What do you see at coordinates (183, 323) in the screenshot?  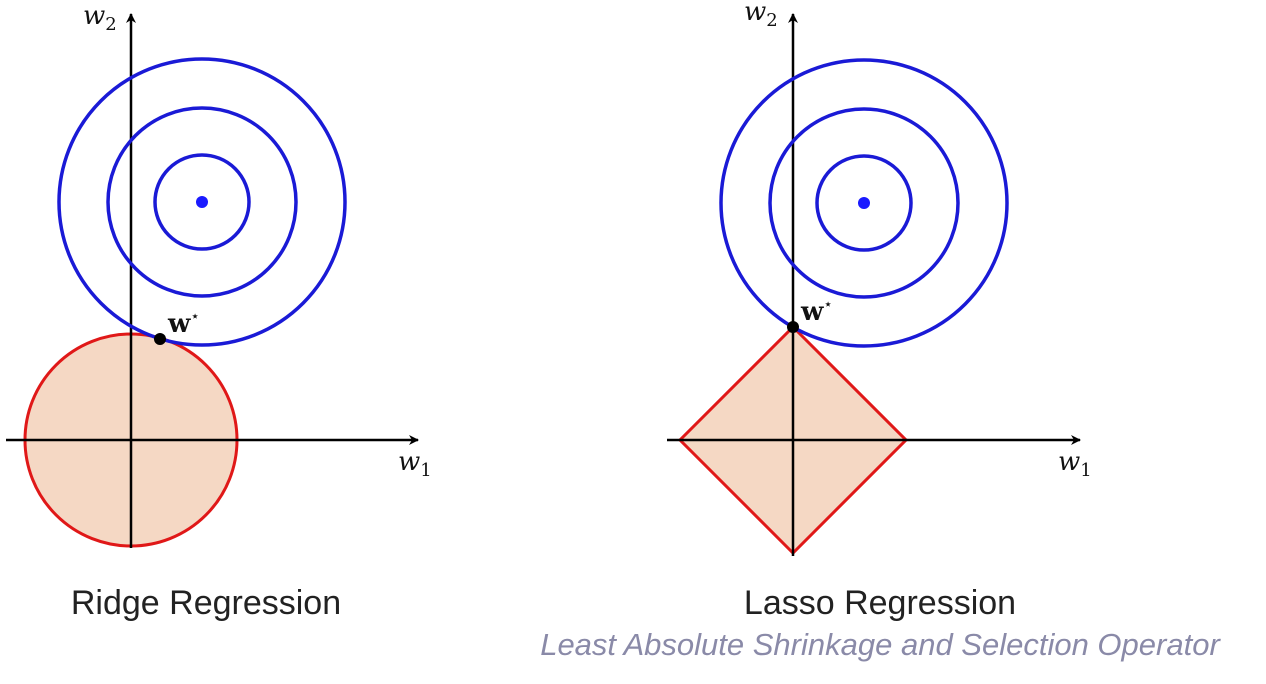 I see `ridge-solution-label: w⋆` at bounding box center [183, 323].